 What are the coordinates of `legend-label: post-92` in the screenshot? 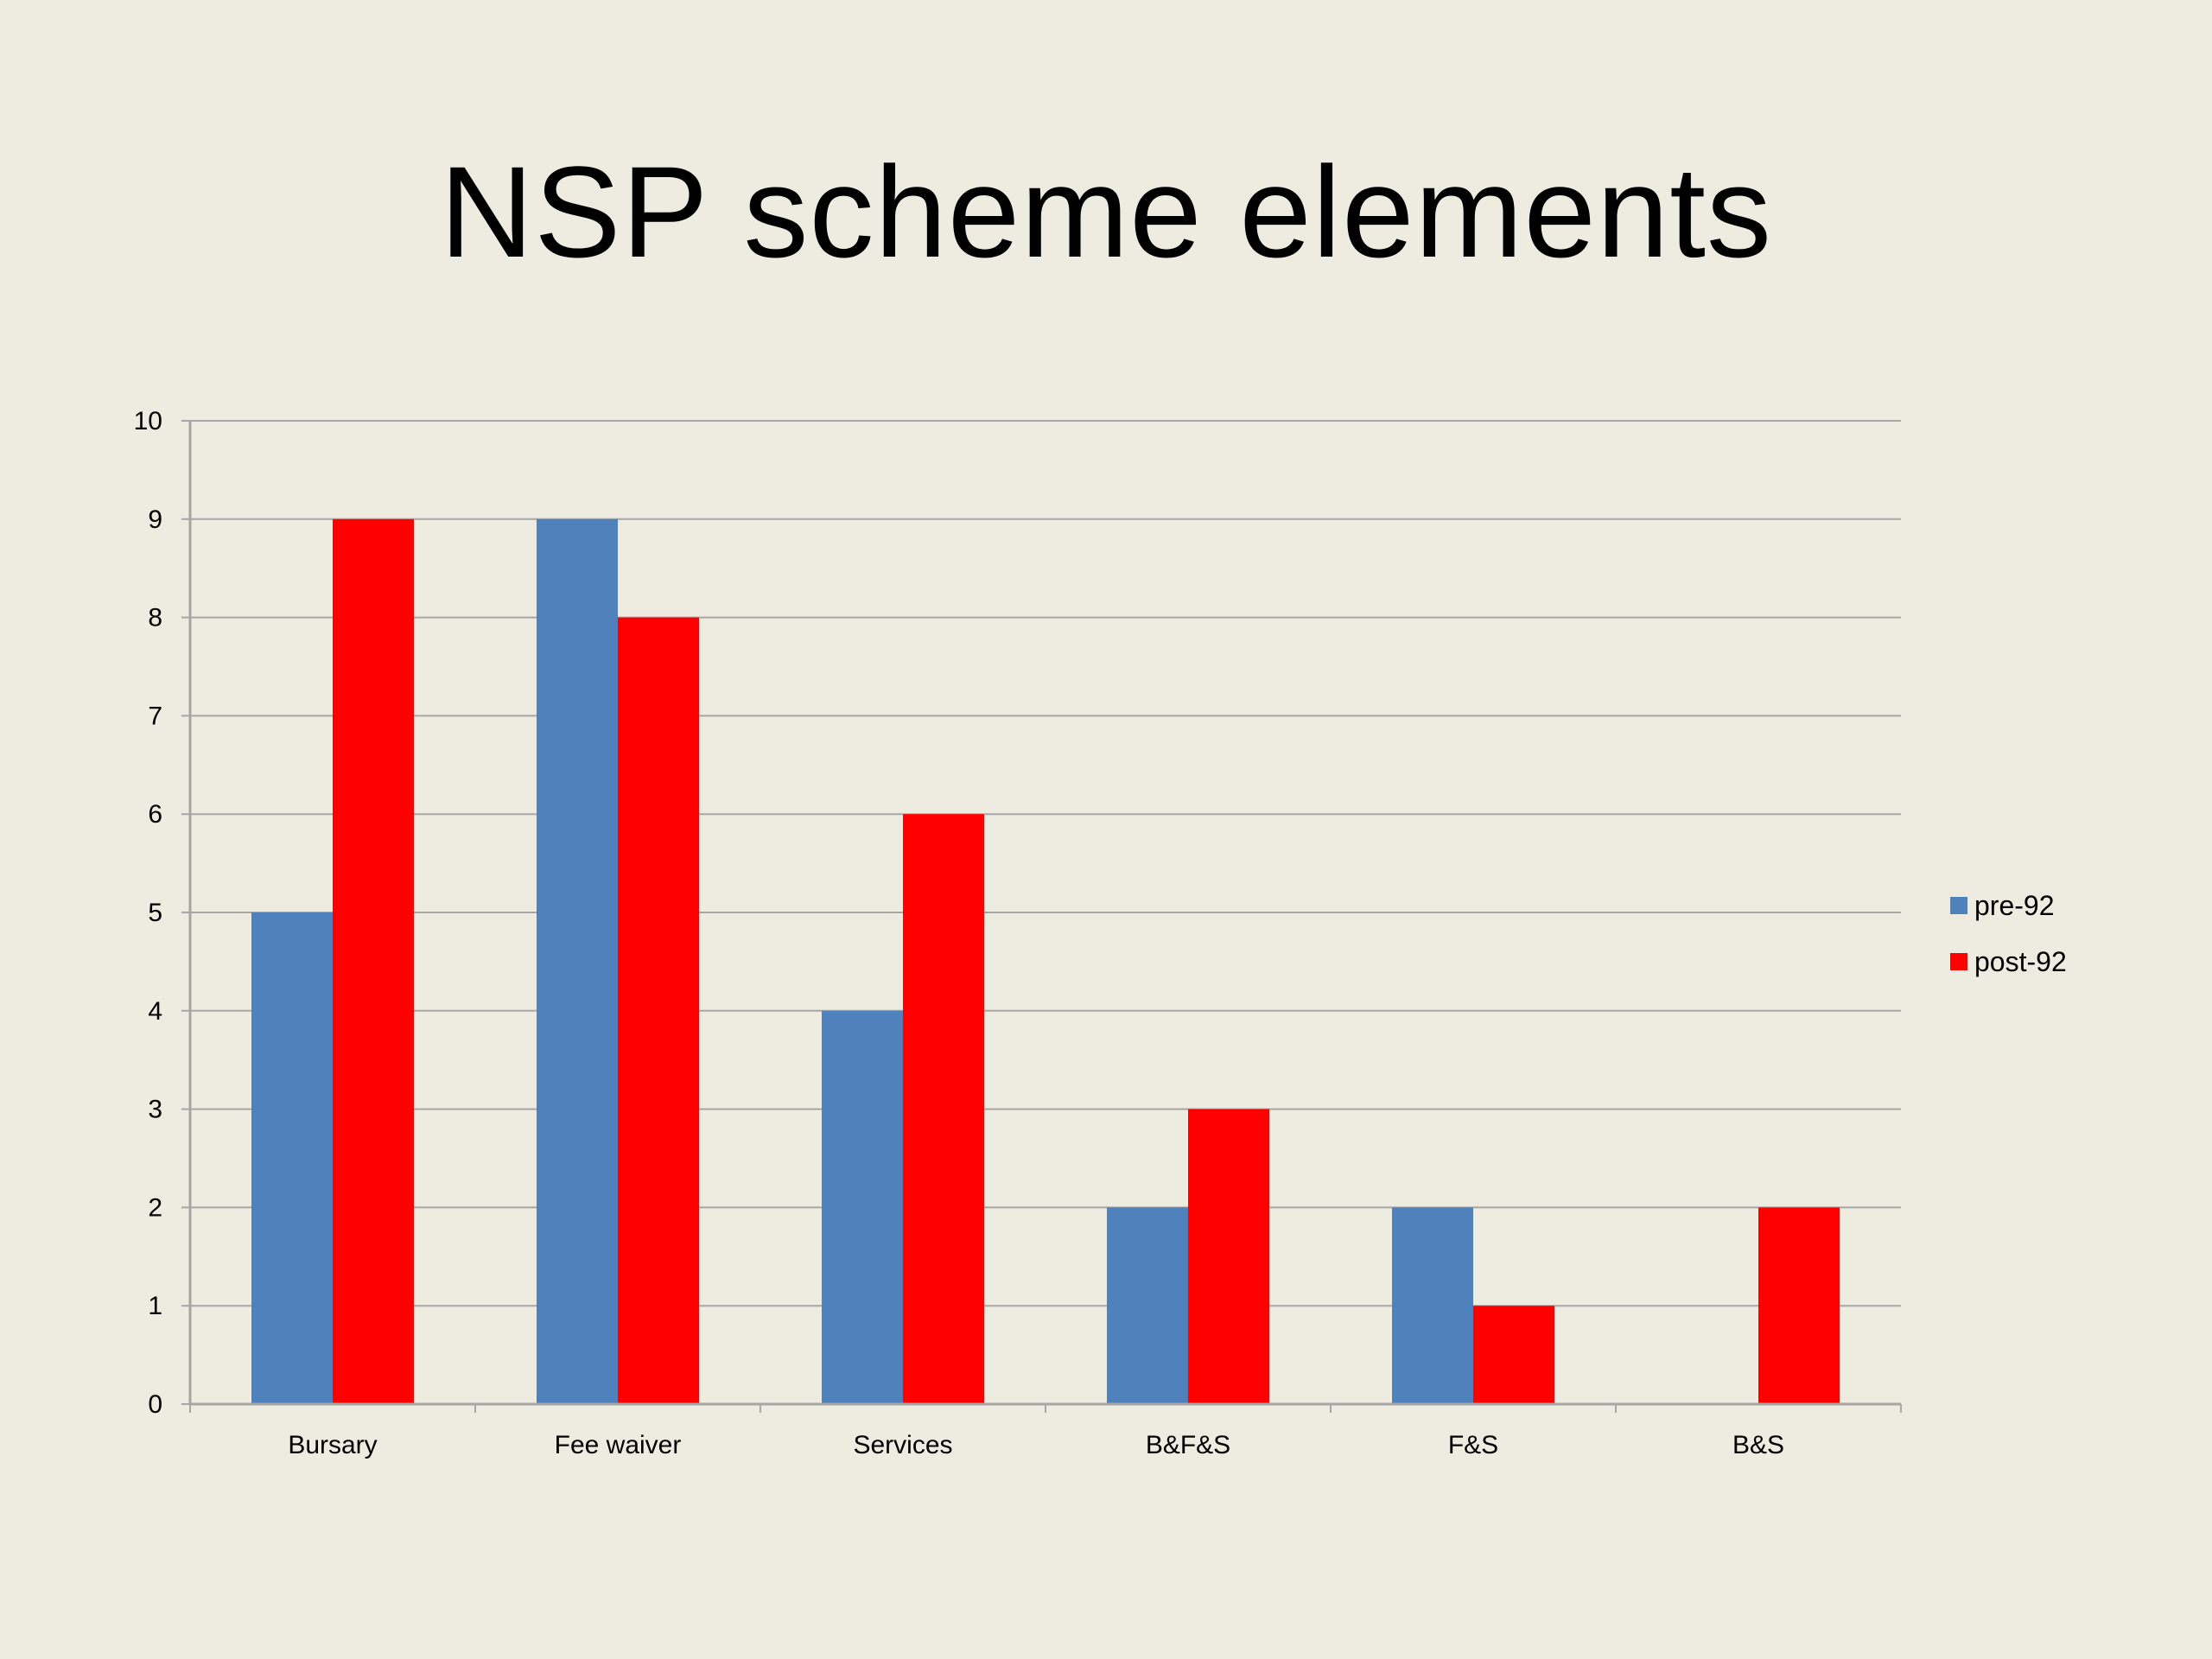 It's located at (2020, 961).